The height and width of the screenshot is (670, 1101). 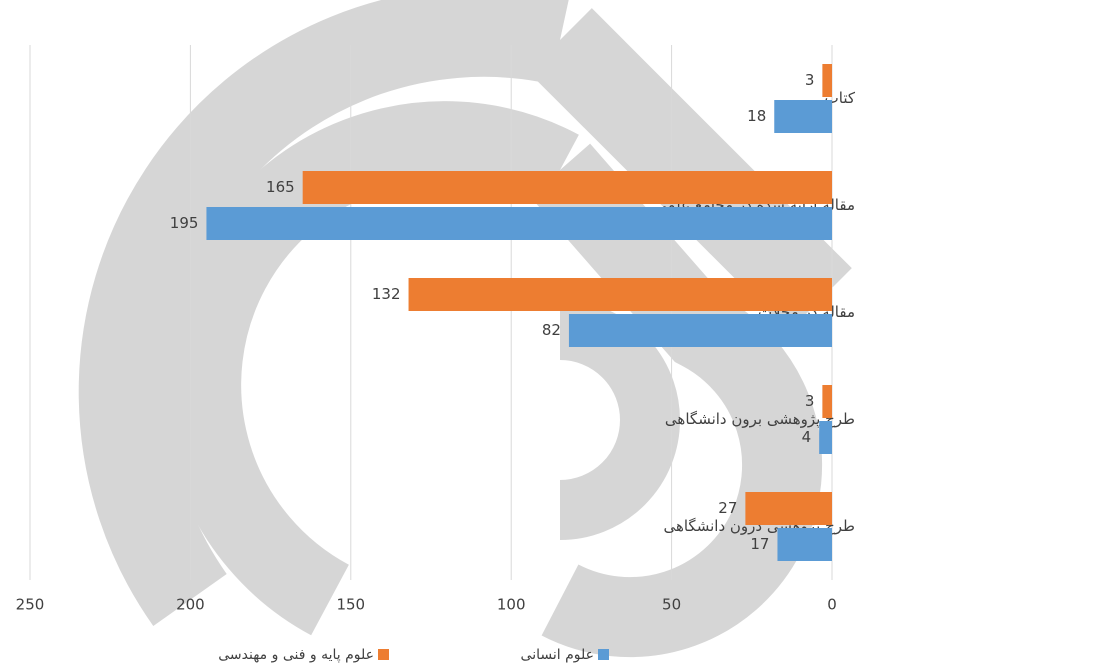 What do you see at coordinates (756, 116) in the screenshot?
I see `data-label: 18` at bounding box center [756, 116].